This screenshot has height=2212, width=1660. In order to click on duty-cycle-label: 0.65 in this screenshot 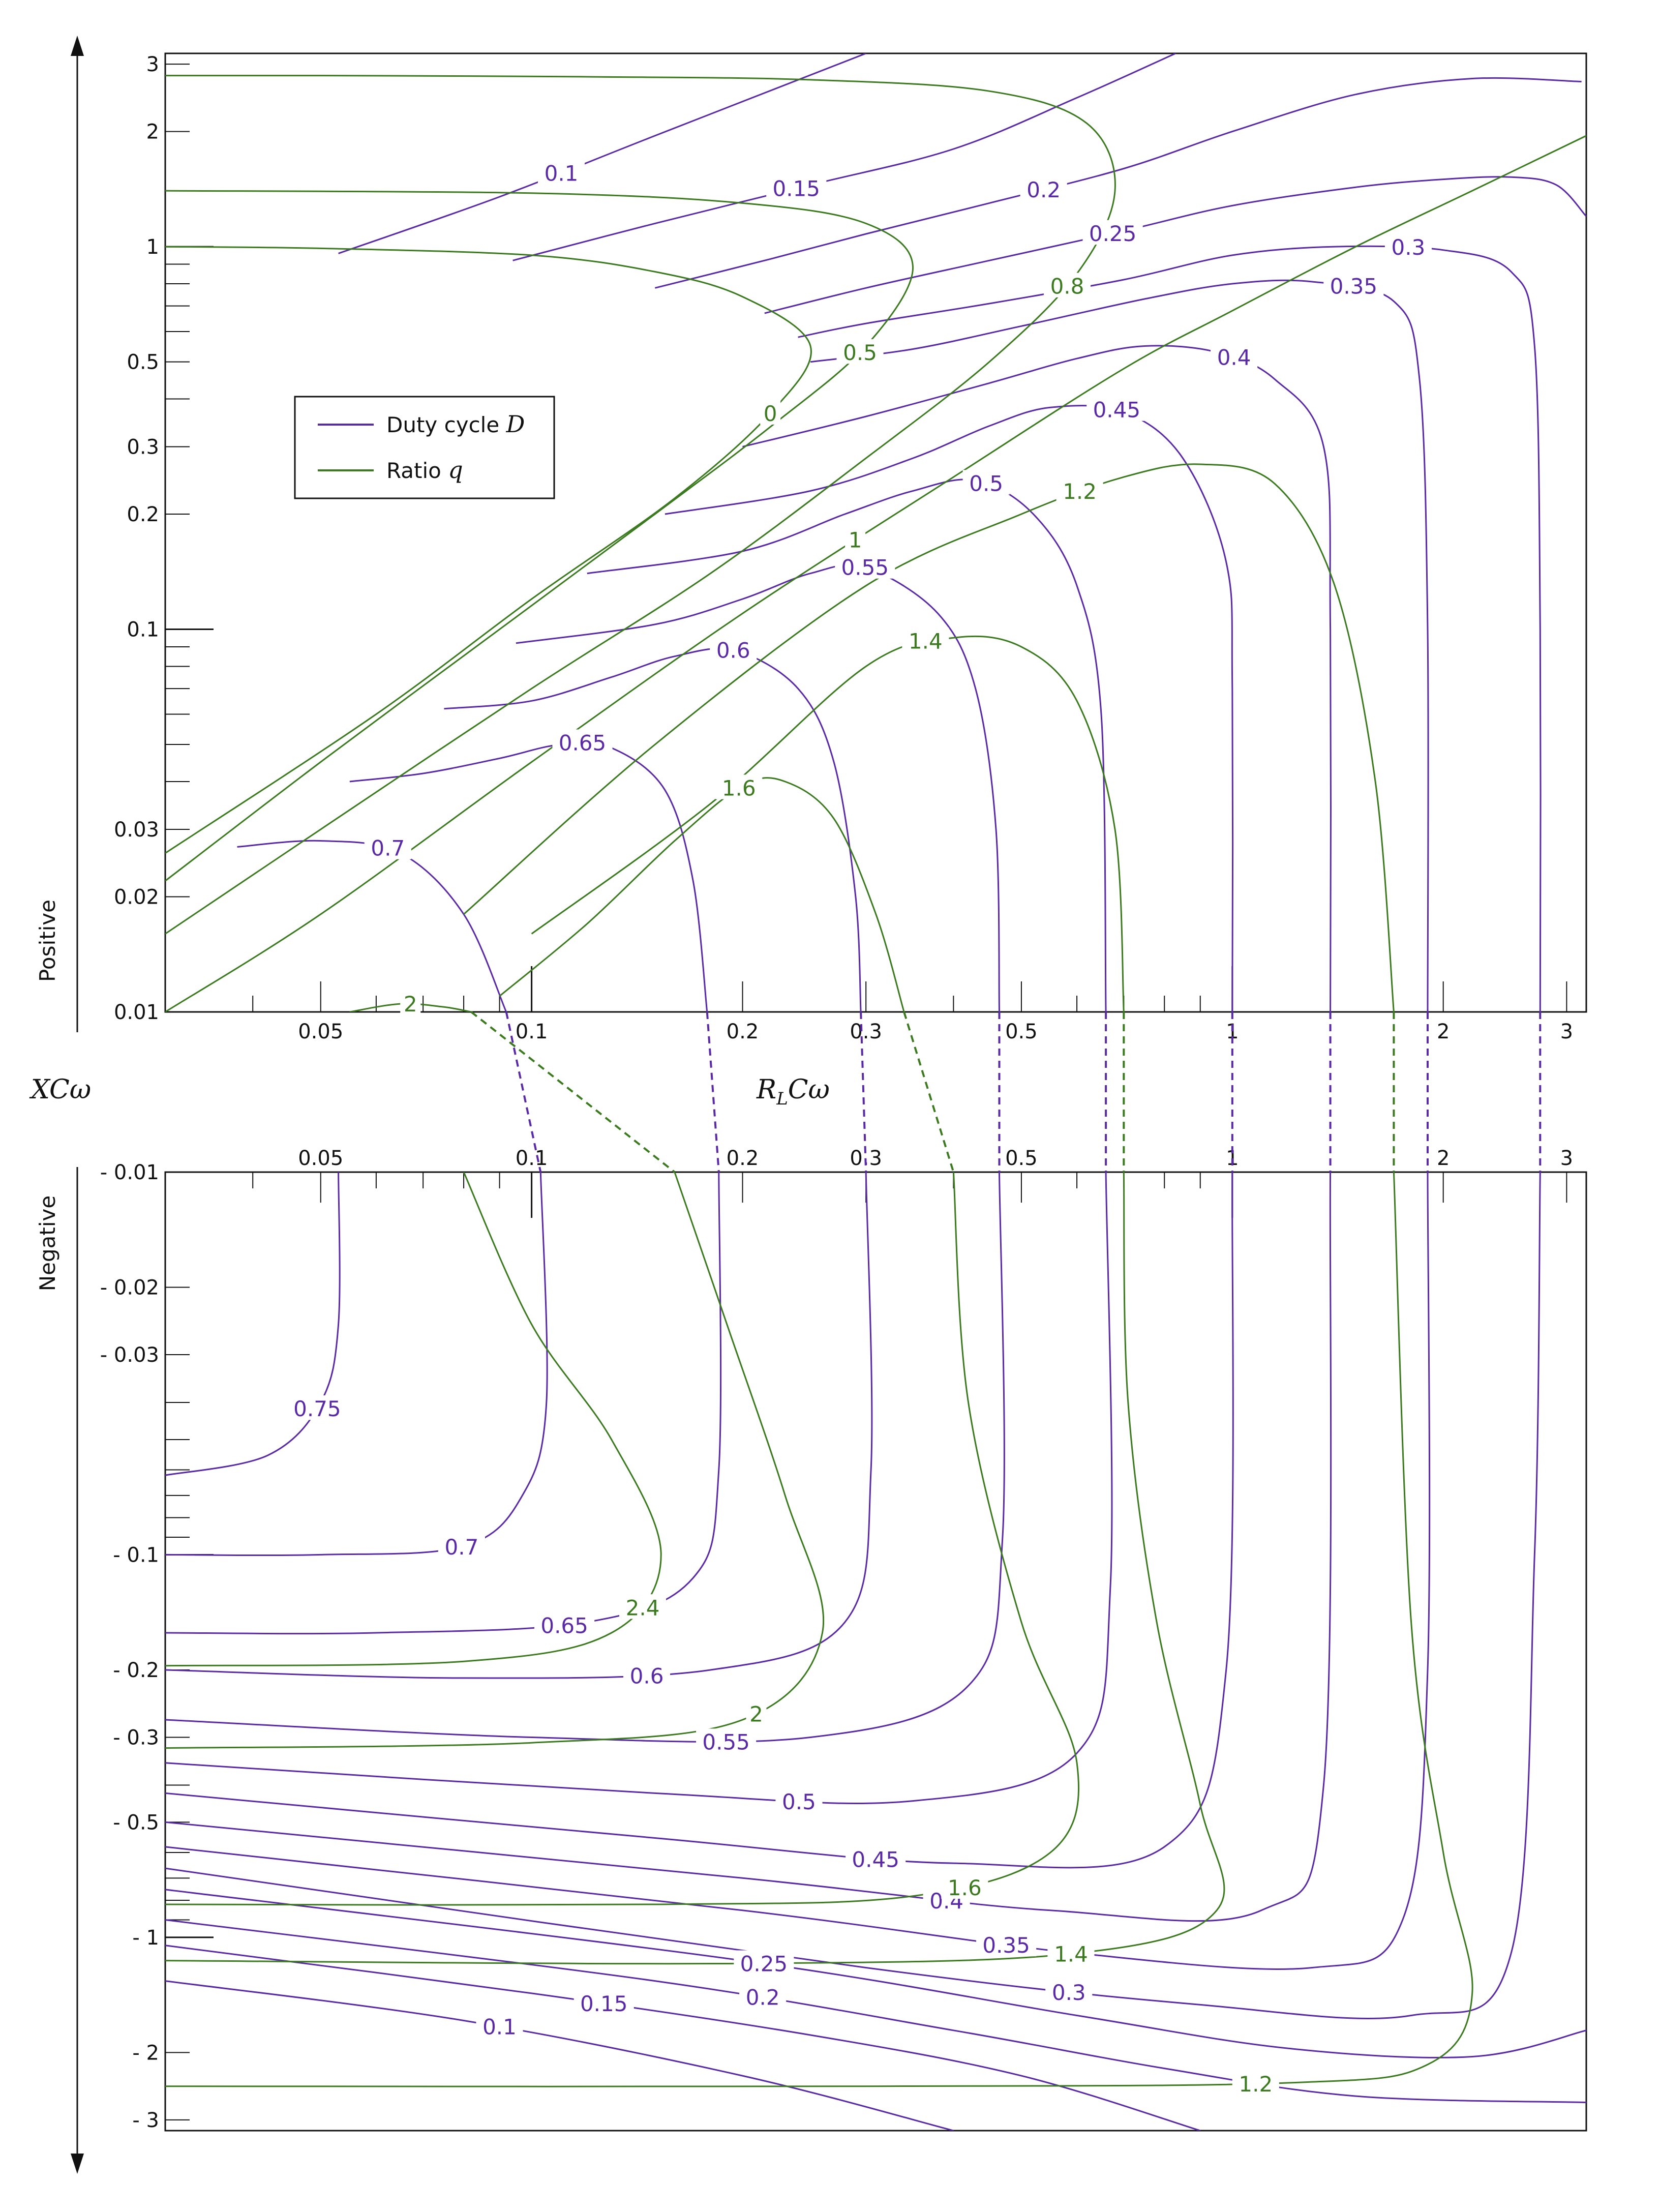, I will do `click(564, 1626)`.